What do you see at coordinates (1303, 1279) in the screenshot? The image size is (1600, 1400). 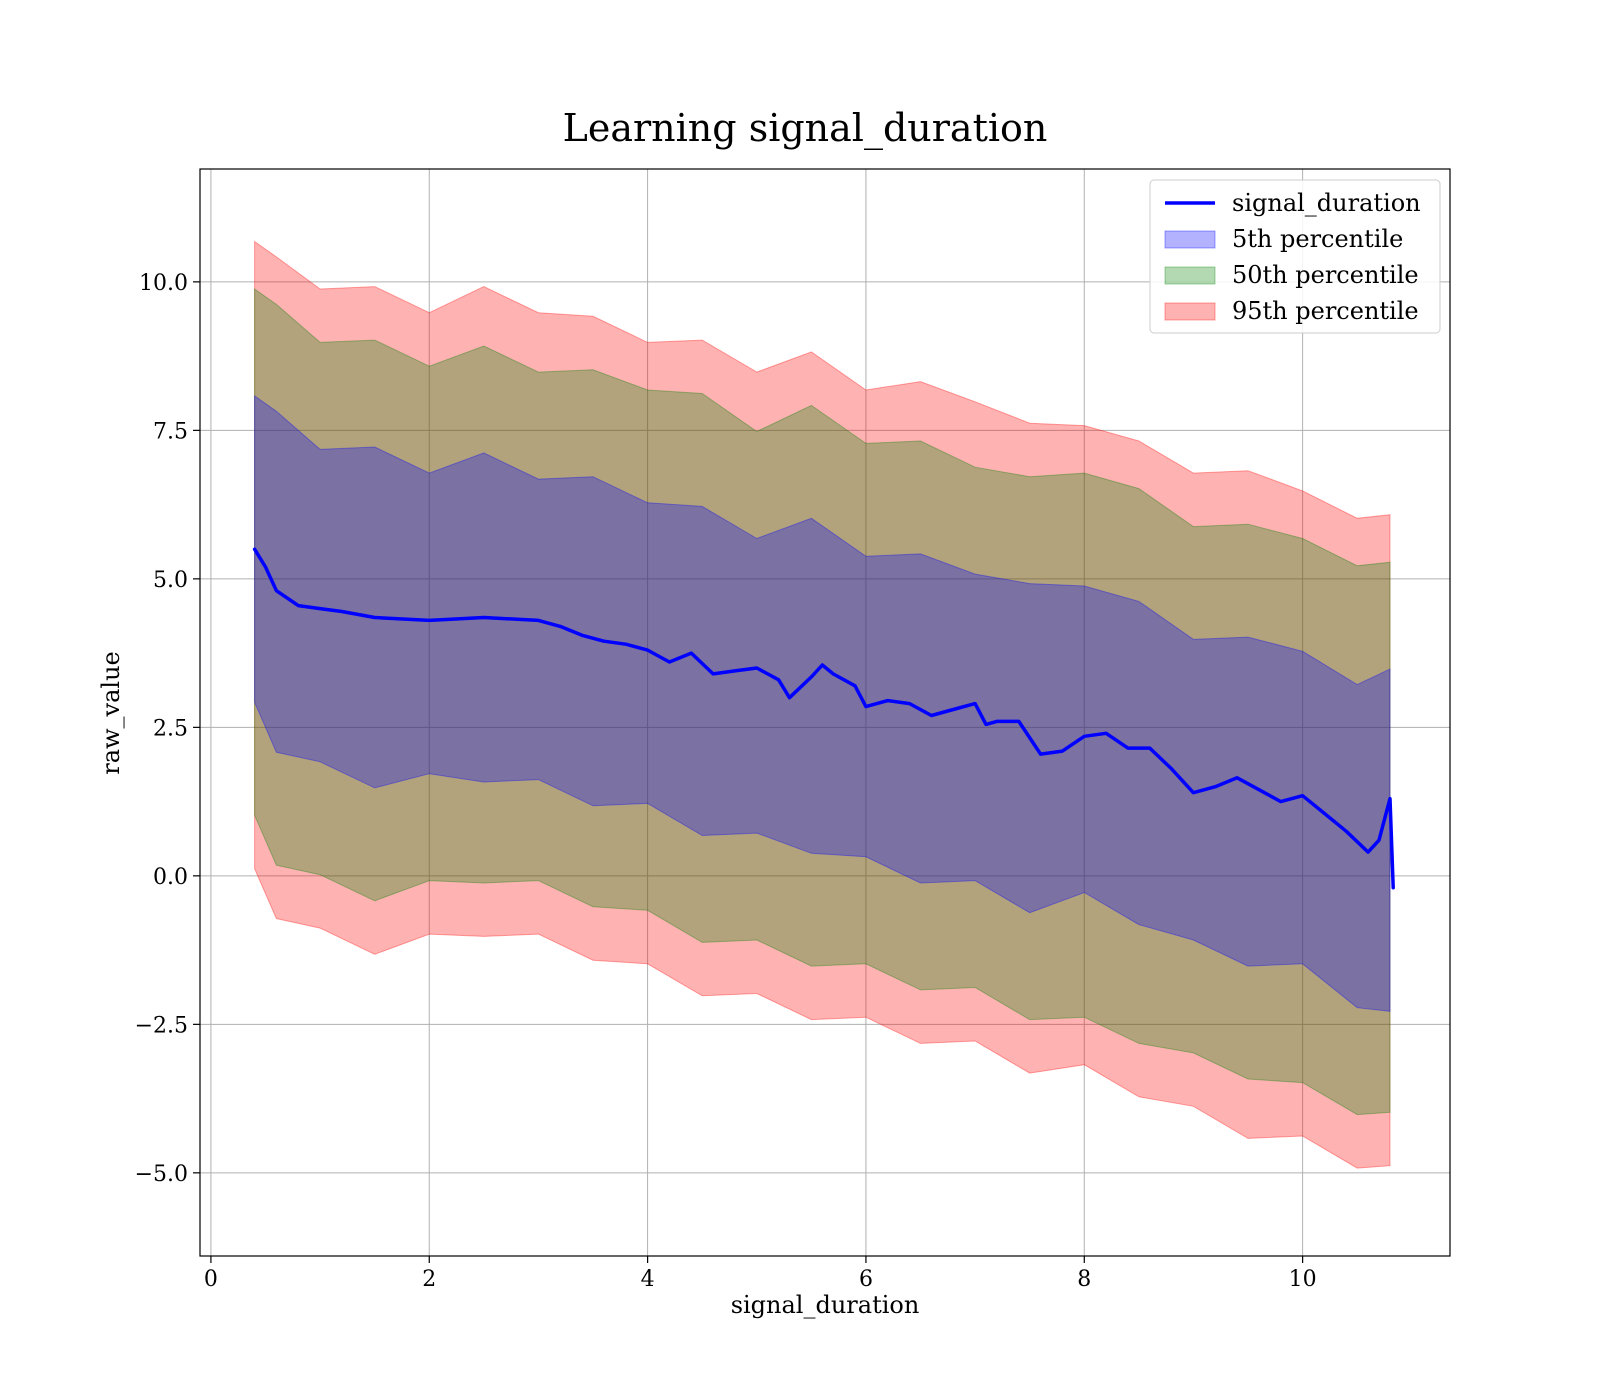 I see `x-tick-label: 10` at bounding box center [1303, 1279].